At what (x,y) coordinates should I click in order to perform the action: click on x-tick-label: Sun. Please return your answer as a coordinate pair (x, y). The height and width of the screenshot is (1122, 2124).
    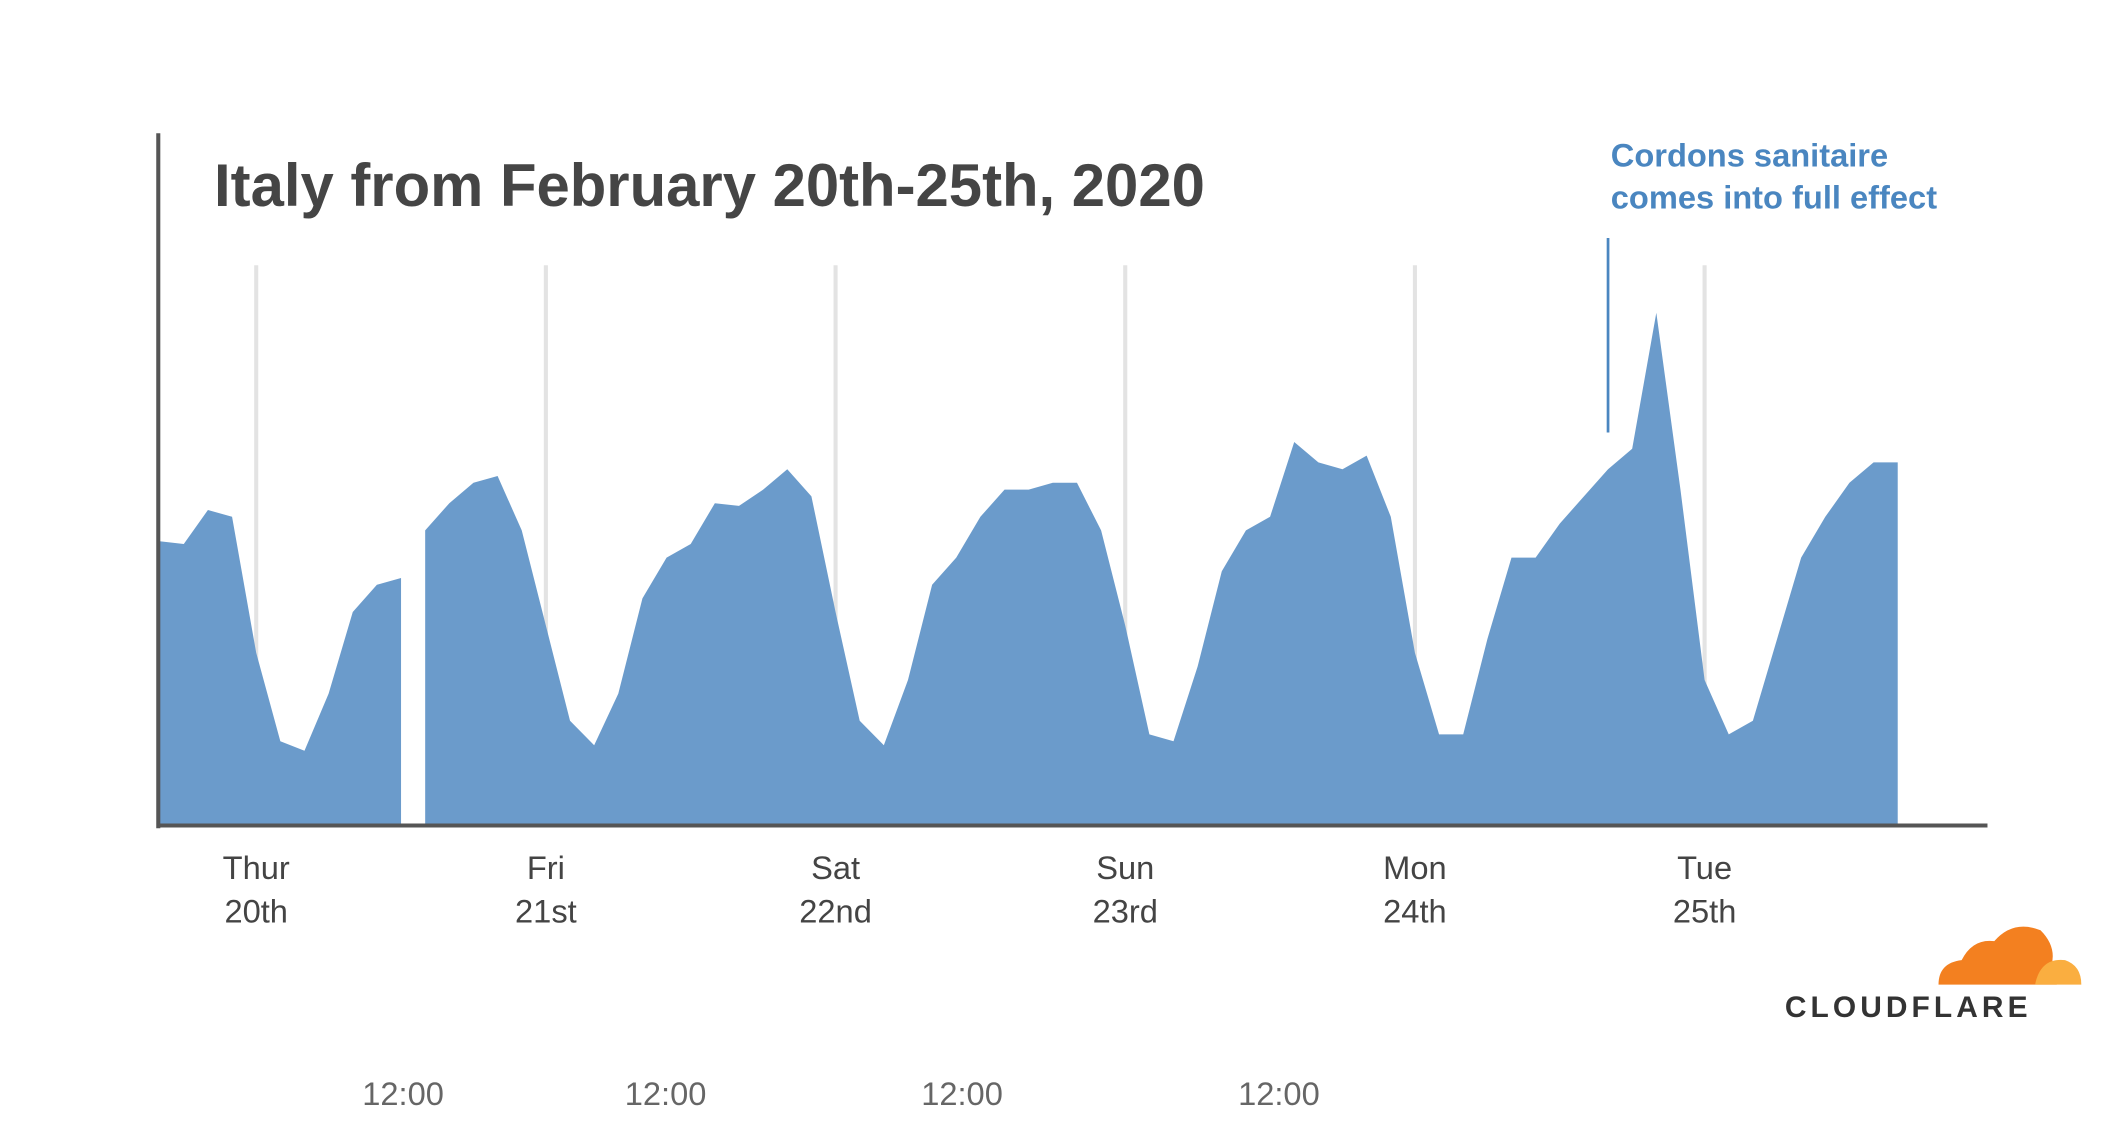
    Looking at the image, I should click on (1125, 867).